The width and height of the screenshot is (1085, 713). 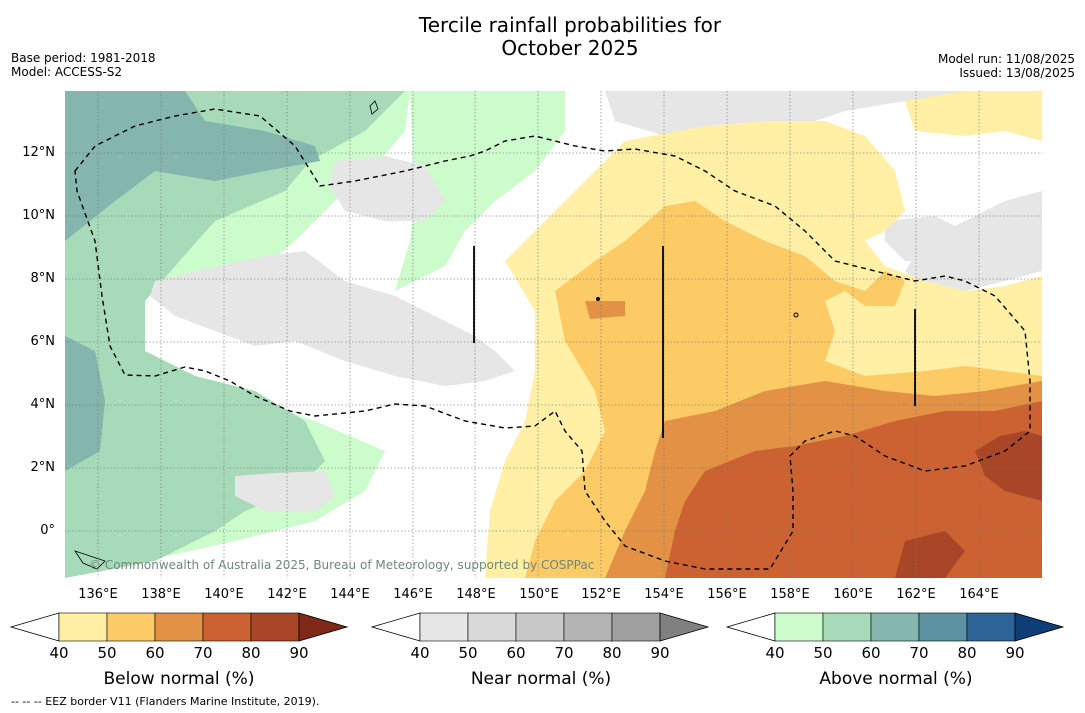 I want to click on colorbar-title: Near normal (%), so click(x=541, y=679).